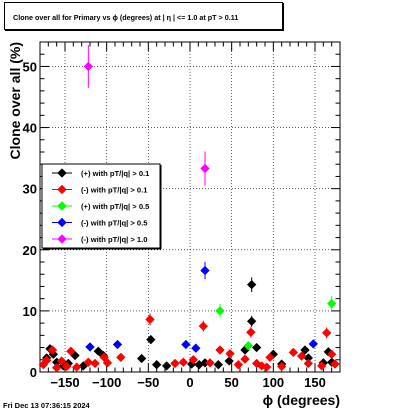  I want to click on x-tick-label: 150, so click(315, 382).